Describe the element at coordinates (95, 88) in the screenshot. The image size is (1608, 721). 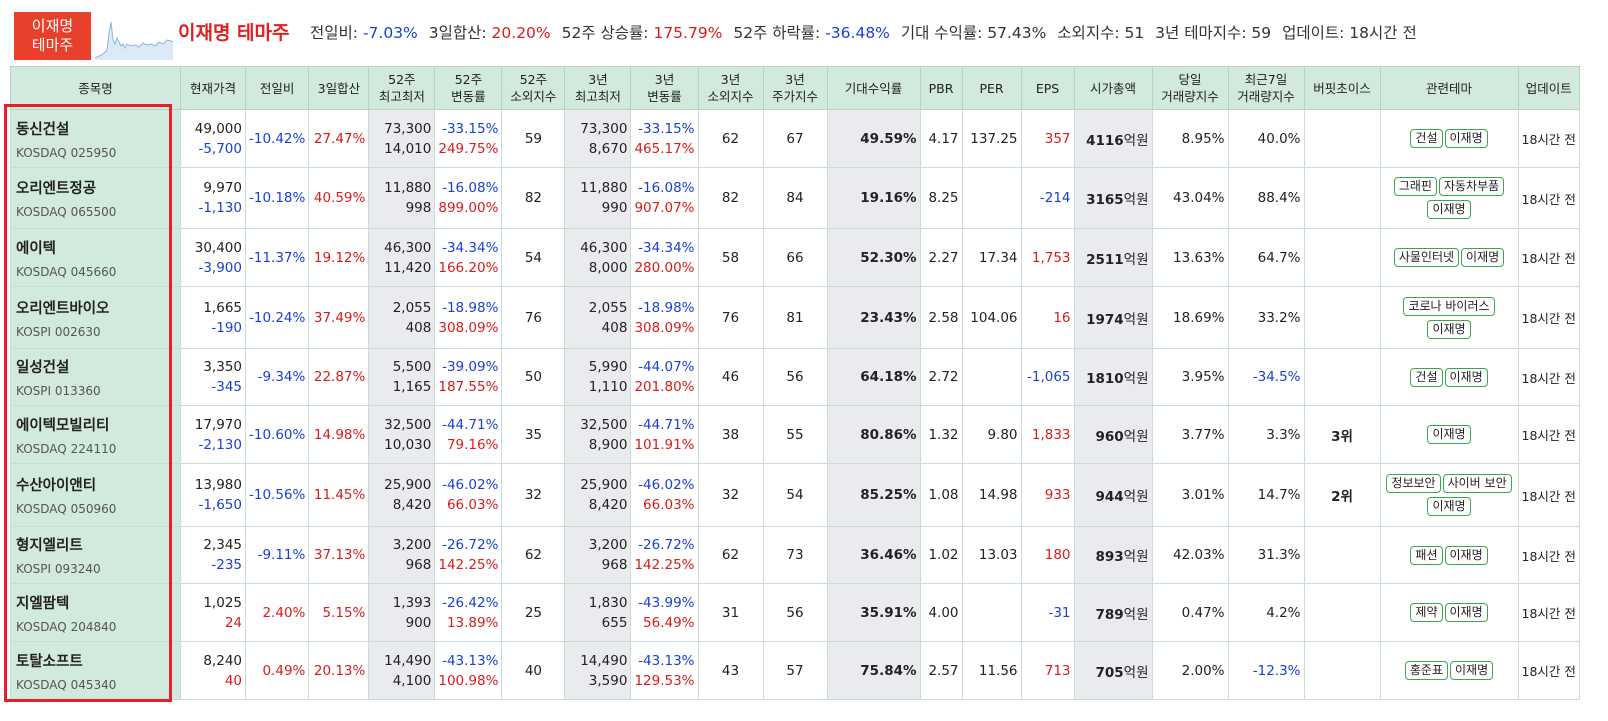
I see `col-name: 종목명` at that location.